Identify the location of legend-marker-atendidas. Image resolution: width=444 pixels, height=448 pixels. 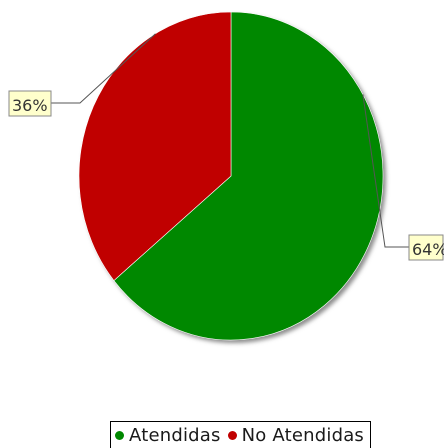
(119, 435).